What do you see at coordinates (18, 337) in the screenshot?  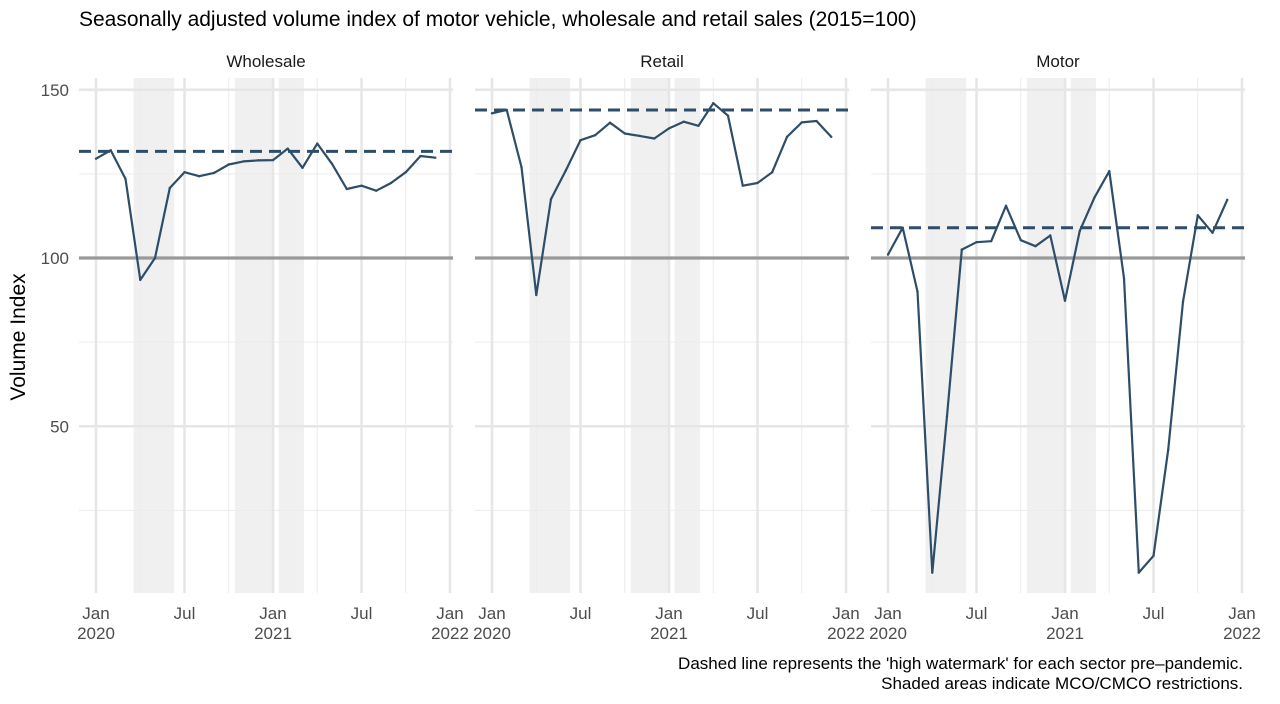 I see `y-axis-title: Volume Index` at bounding box center [18, 337].